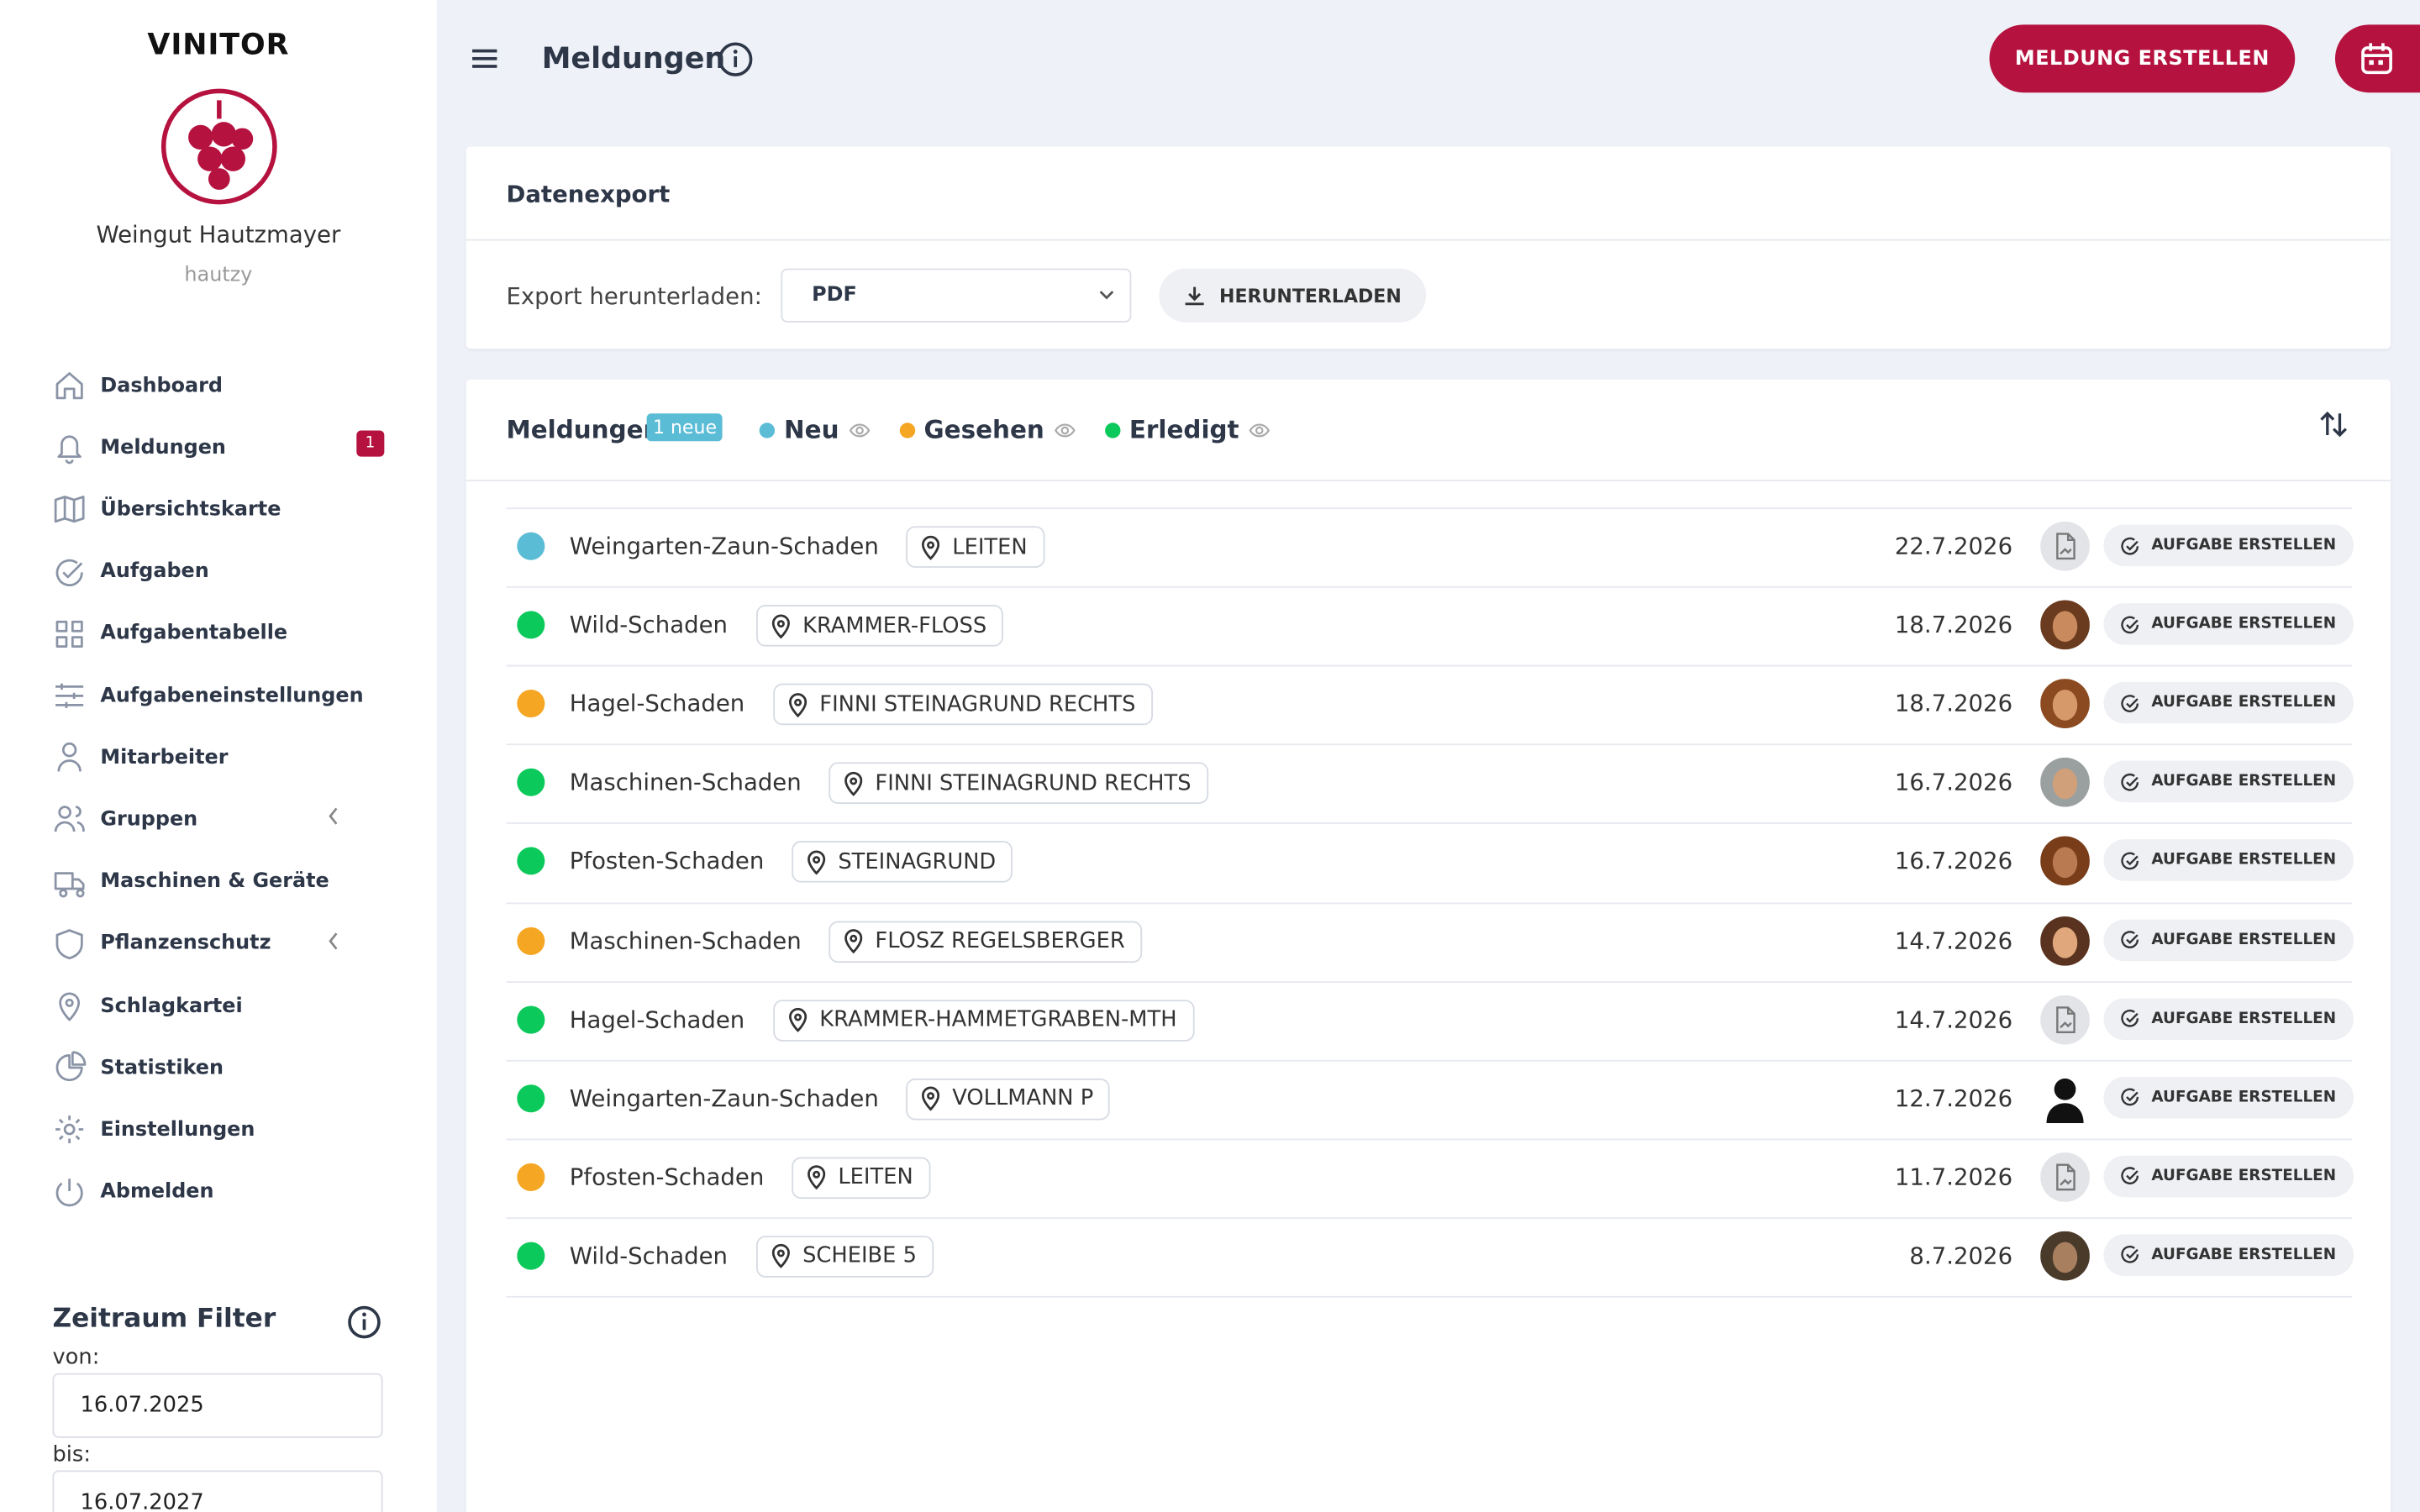  I want to click on from-input: 16.07.2025, so click(218, 1405).